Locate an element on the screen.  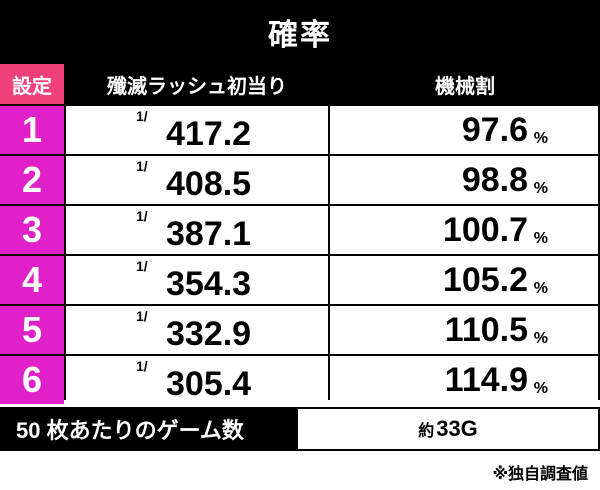
payout-value: 97.6 is located at coordinates (494, 130).